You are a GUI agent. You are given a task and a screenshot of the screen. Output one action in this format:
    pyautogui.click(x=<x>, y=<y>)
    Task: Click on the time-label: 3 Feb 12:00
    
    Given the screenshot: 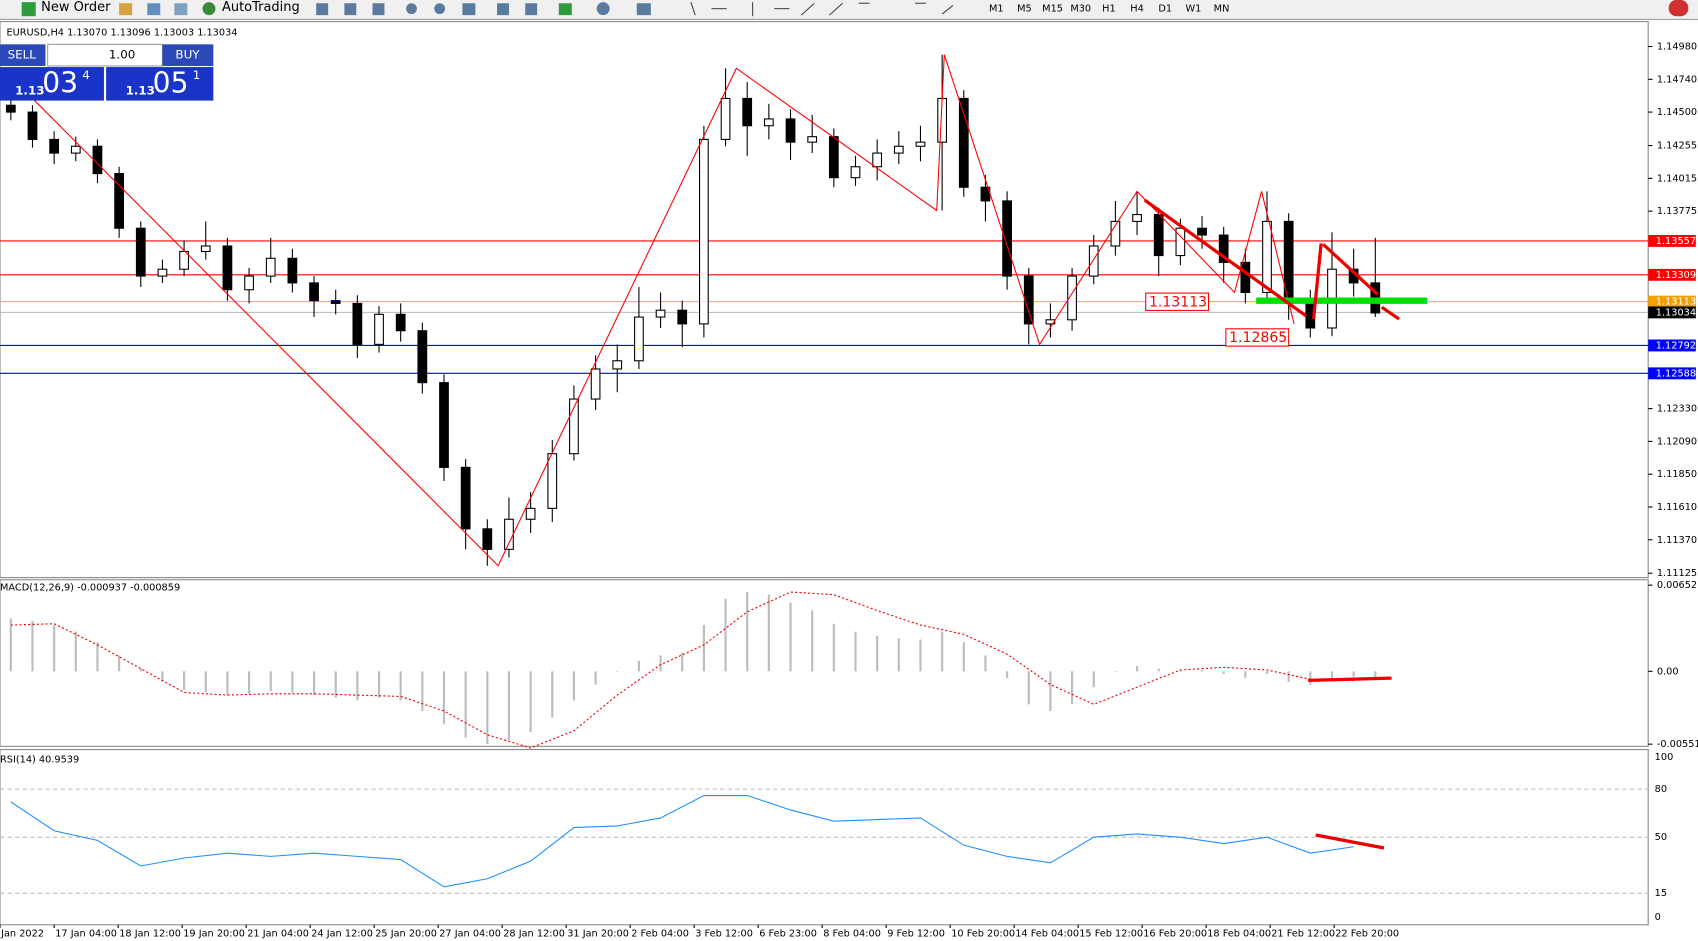 What is the action you would take?
    pyautogui.click(x=724, y=933)
    